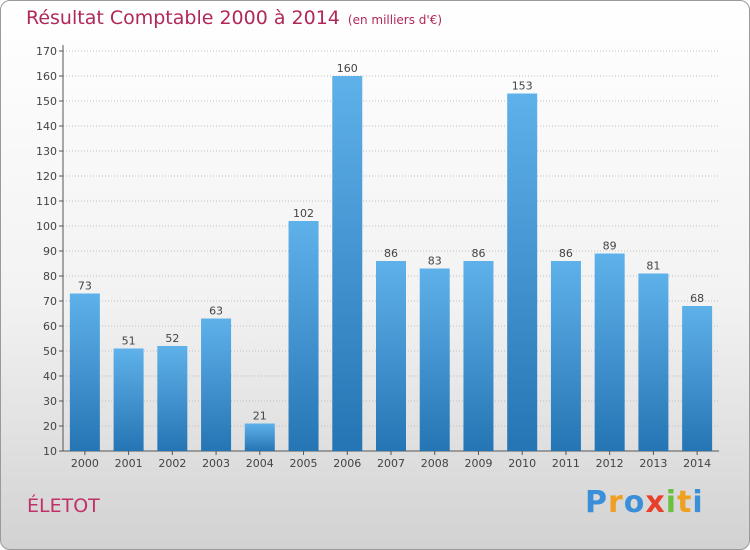 The height and width of the screenshot is (550, 750). Describe the element at coordinates (391, 463) in the screenshot. I see `x-tick-label: 2007` at that location.